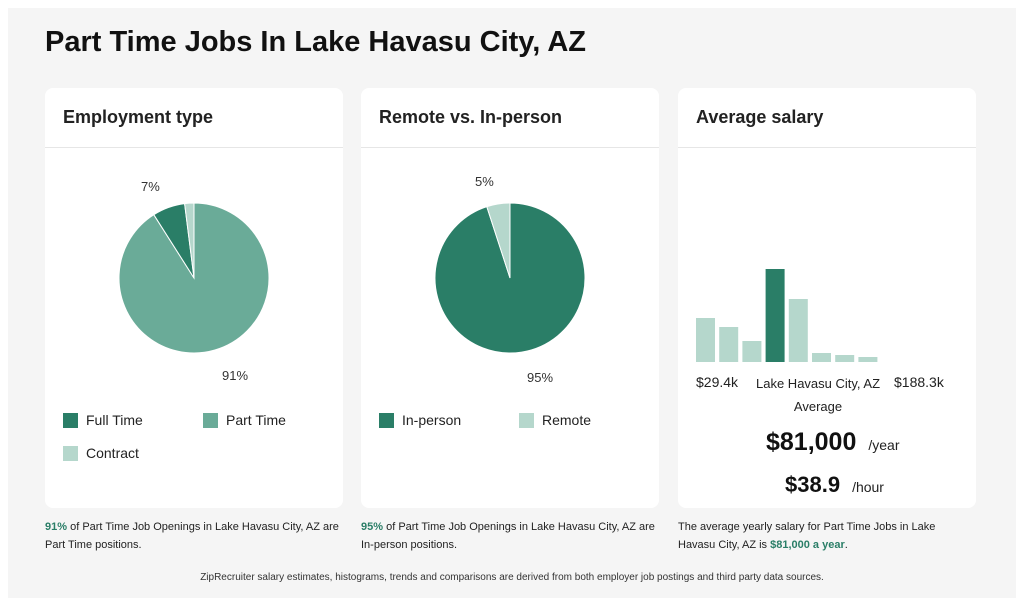  What do you see at coordinates (717, 382) in the screenshot?
I see `min-salary-label: $29.4k` at bounding box center [717, 382].